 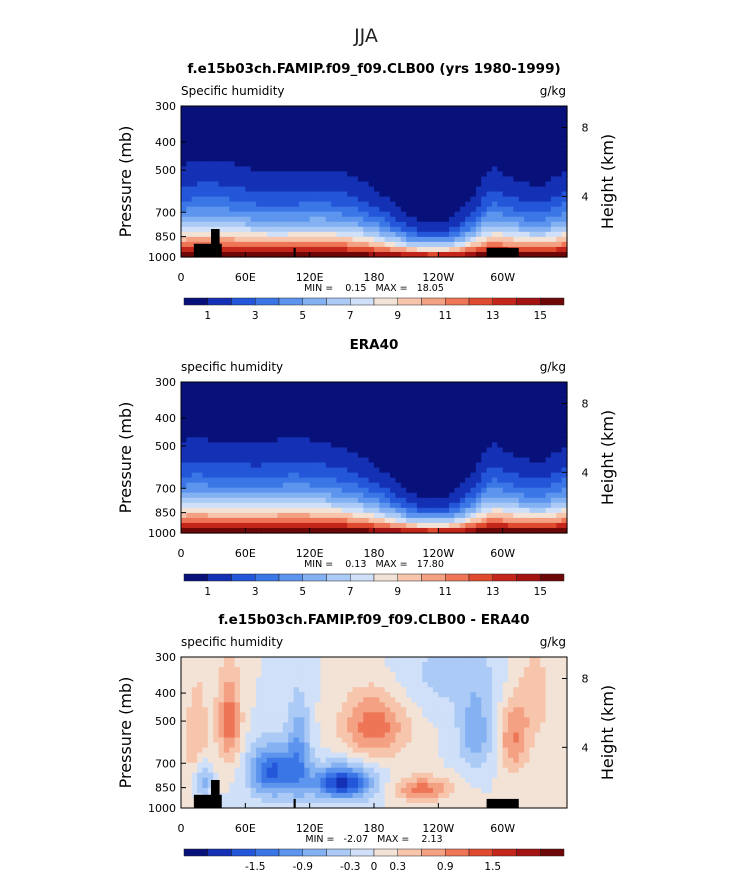 What do you see at coordinates (181, 277) in the screenshot?
I see `x-tick-label: 0` at bounding box center [181, 277].